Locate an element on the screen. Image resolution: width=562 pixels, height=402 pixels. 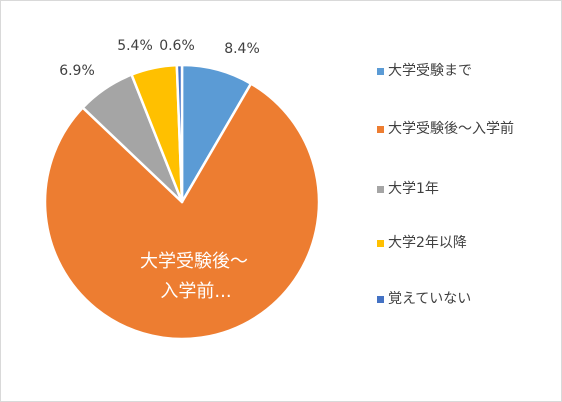
legend-item-2: 大学1年 is located at coordinates (467, 189).